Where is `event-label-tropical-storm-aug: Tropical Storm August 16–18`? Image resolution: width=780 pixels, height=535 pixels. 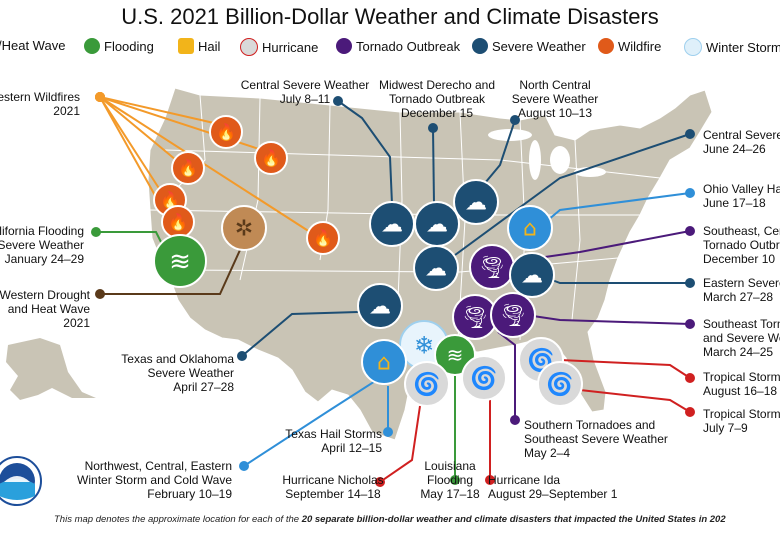
event-label-tropical-storm-aug: Tropical Storm August 16–18 is located at coordinates (741, 384).